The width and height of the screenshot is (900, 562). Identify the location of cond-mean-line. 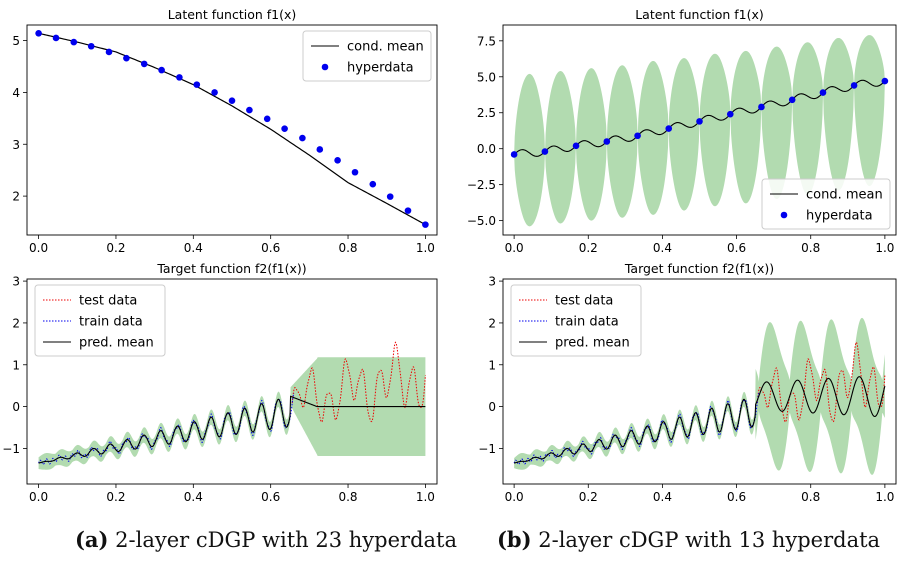
(232, 129).